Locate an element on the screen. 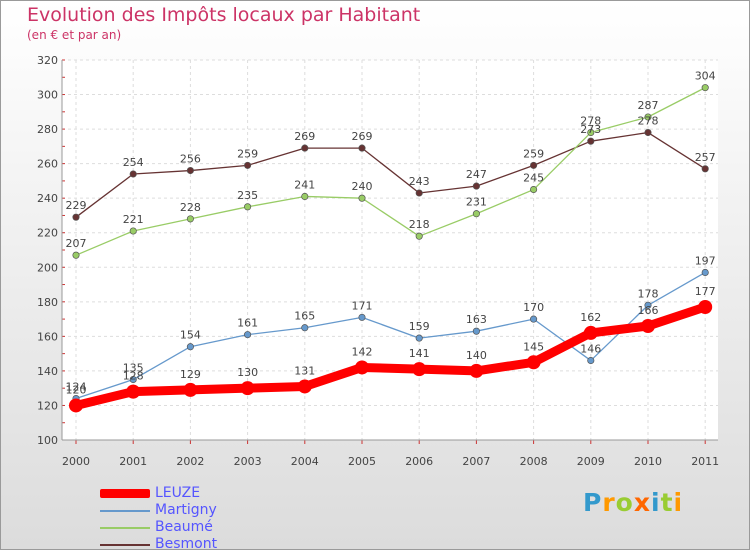 The height and width of the screenshot is (553, 750). legend-item-martigny: Martigny is located at coordinates (158, 510).